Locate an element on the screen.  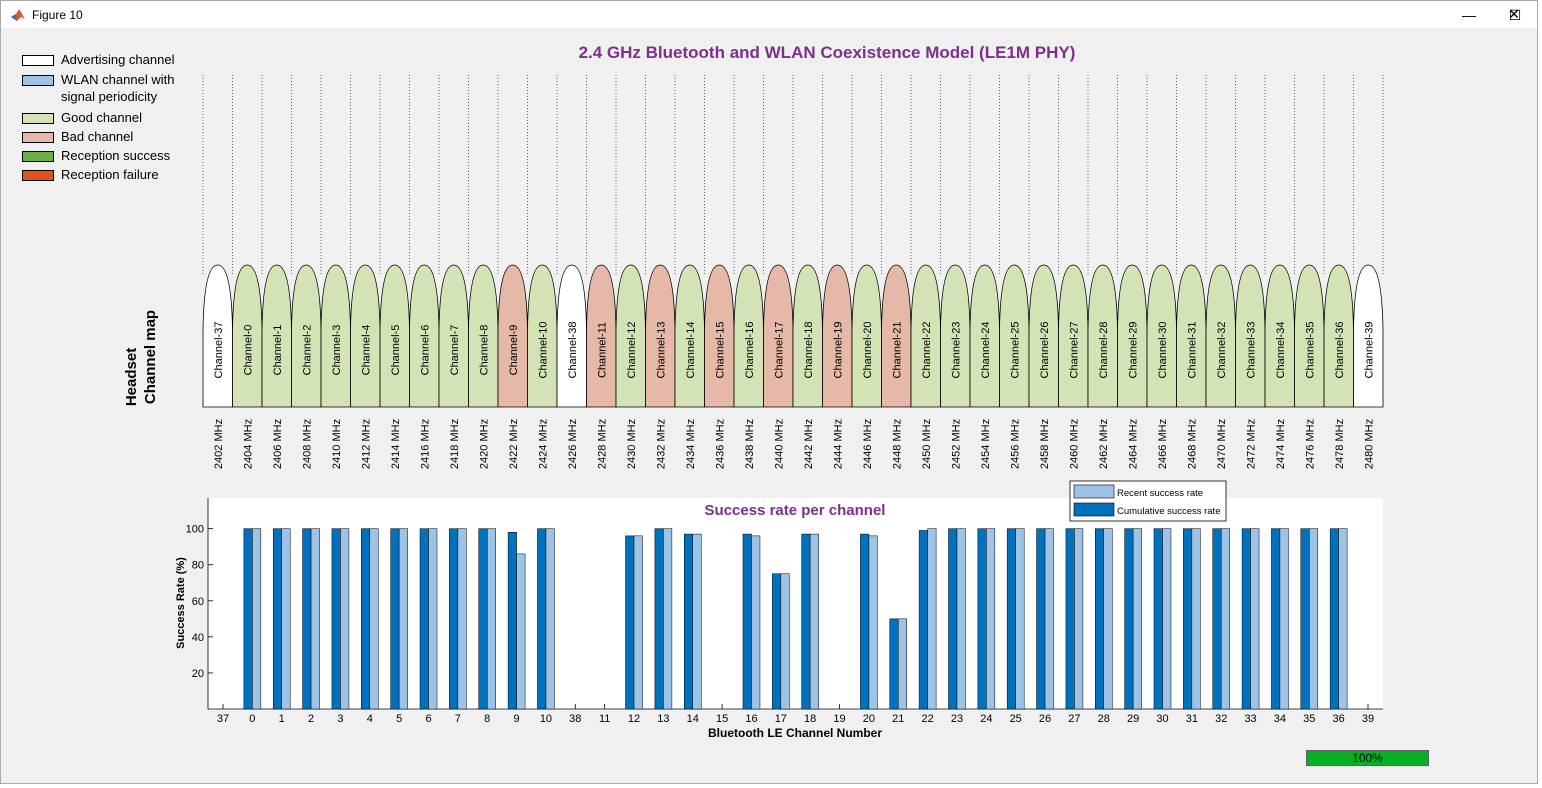
legend-label: Good channel is located at coordinates (101, 117).